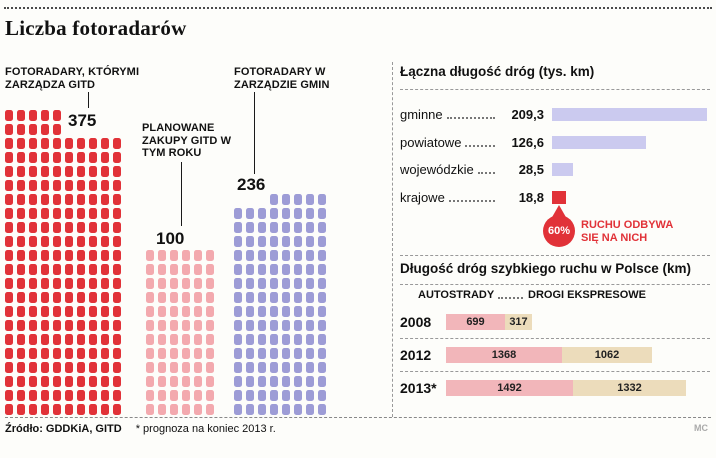 The height and width of the screenshot is (458, 716). What do you see at coordinates (562, 170) in the screenshot?
I see `road-bar` at bounding box center [562, 170].